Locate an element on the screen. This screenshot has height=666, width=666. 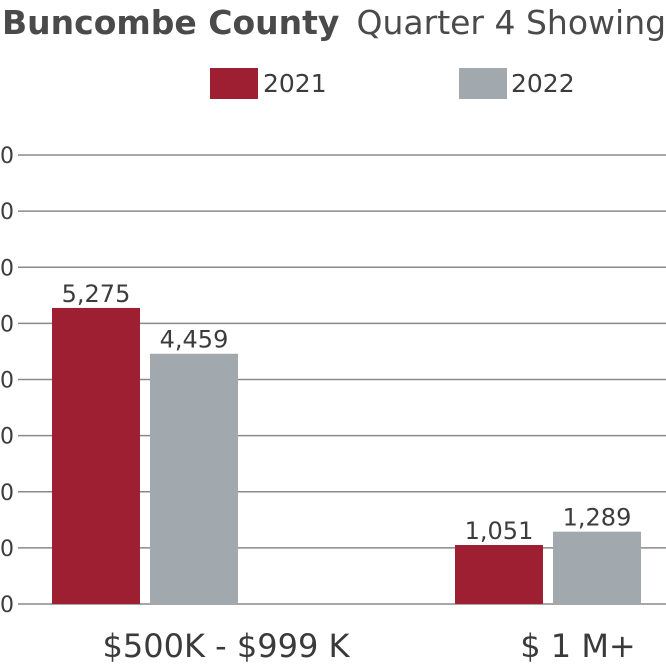
legend: 2021 2022 is located at coordinates (392, 83).